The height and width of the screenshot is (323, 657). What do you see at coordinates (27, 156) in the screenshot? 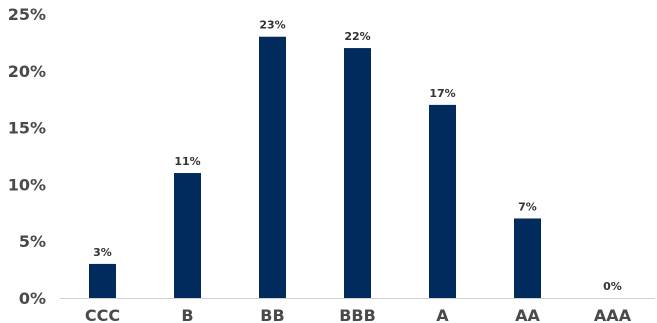
I see `y-axis-ticks: 0% 5% 10% 15% 20% 25%` at bounding box center [27, 156].